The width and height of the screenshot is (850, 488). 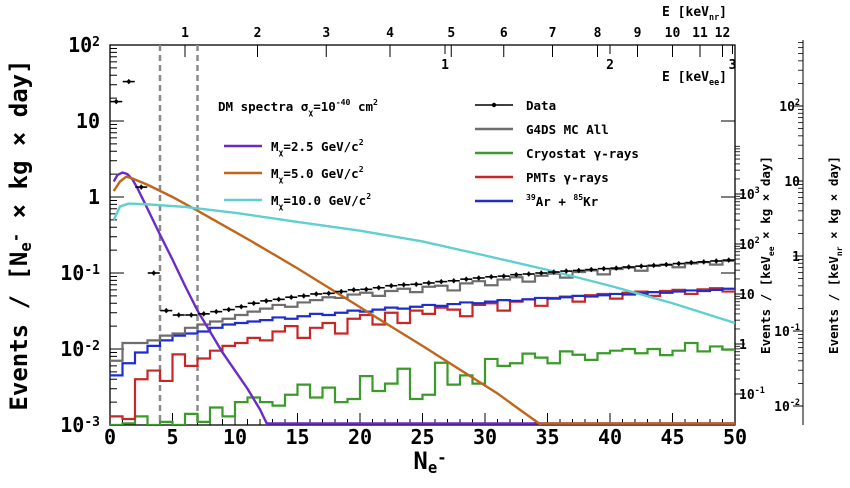 I want to click on legend-label-dm50: Mχ​=5.0 GeV/c2​, so click(x=317, y=174).